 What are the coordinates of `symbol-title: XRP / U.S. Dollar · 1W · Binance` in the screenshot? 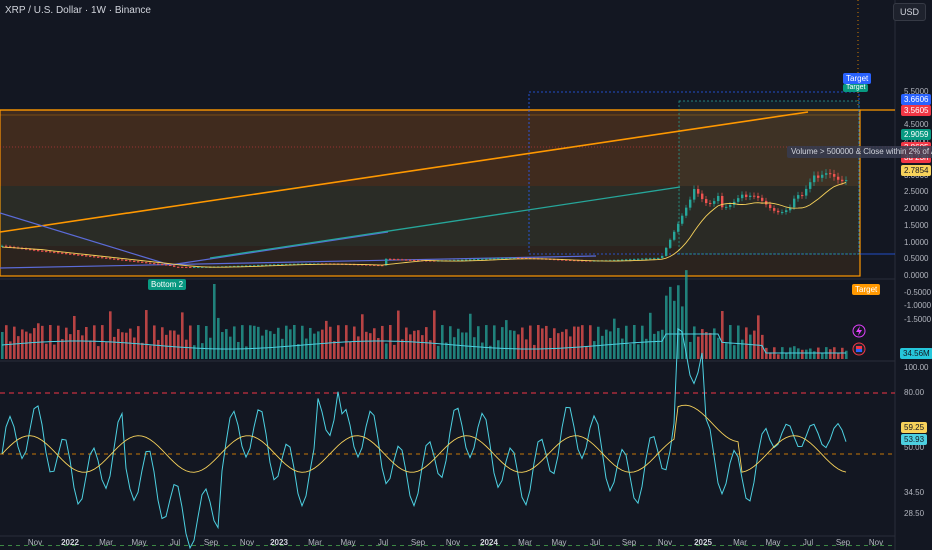 It's located at (78, 10).